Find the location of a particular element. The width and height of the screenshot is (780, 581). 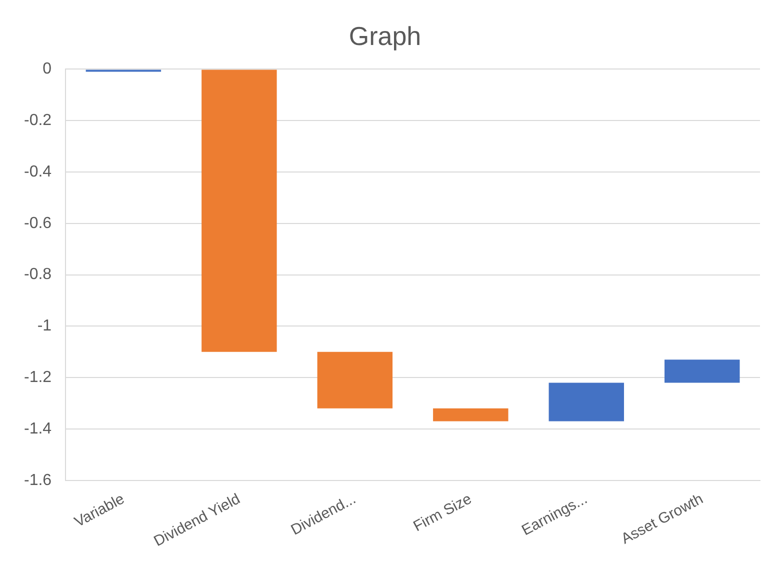

chart-title: Graph is located at coordinates (385, 35).